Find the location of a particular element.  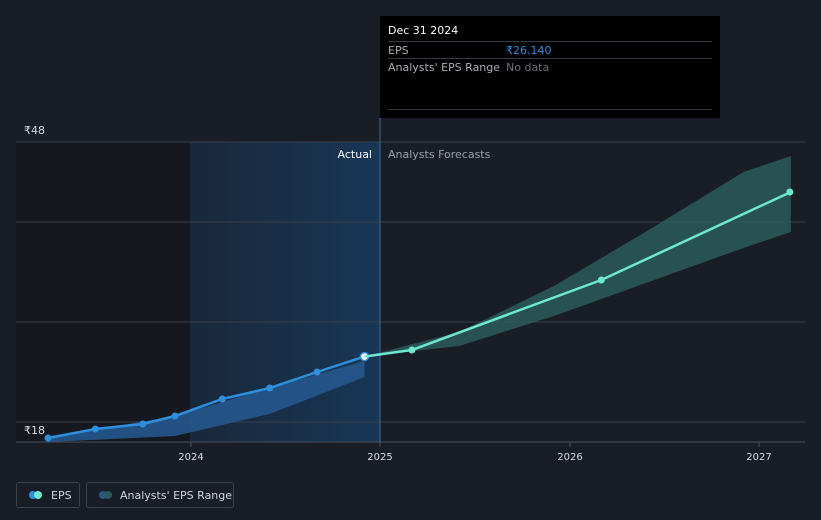

tooltip-eps-label: EPS is located at coordinates (398, 50).